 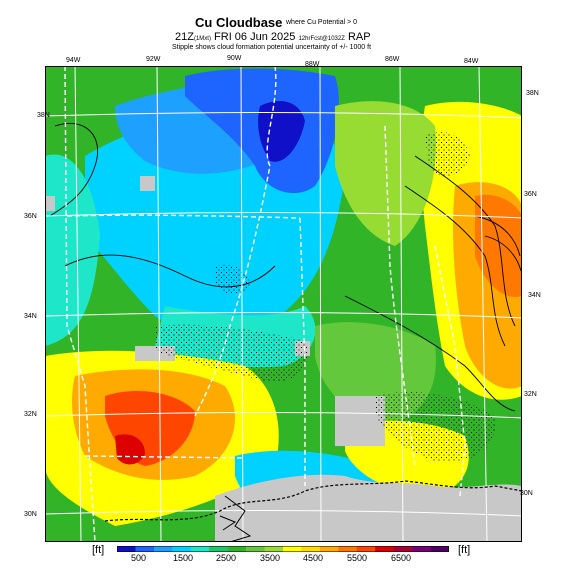 What do you see at coordinates (464, 550) in the screenshot?
I see `colorbar-unit-right: [ft]` at bounding box center [464, 550].